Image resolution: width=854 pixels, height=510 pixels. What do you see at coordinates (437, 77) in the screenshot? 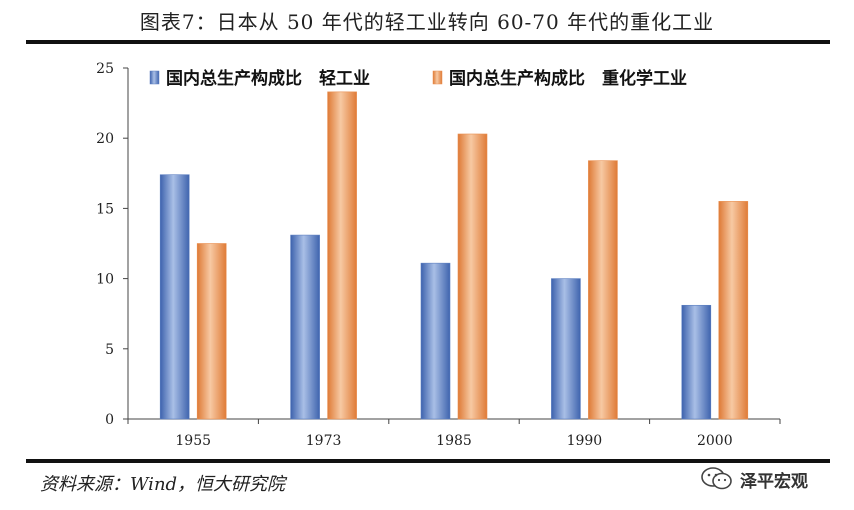
I see `legend-swatch-heavy-industry` at bounding box center [437, 77].